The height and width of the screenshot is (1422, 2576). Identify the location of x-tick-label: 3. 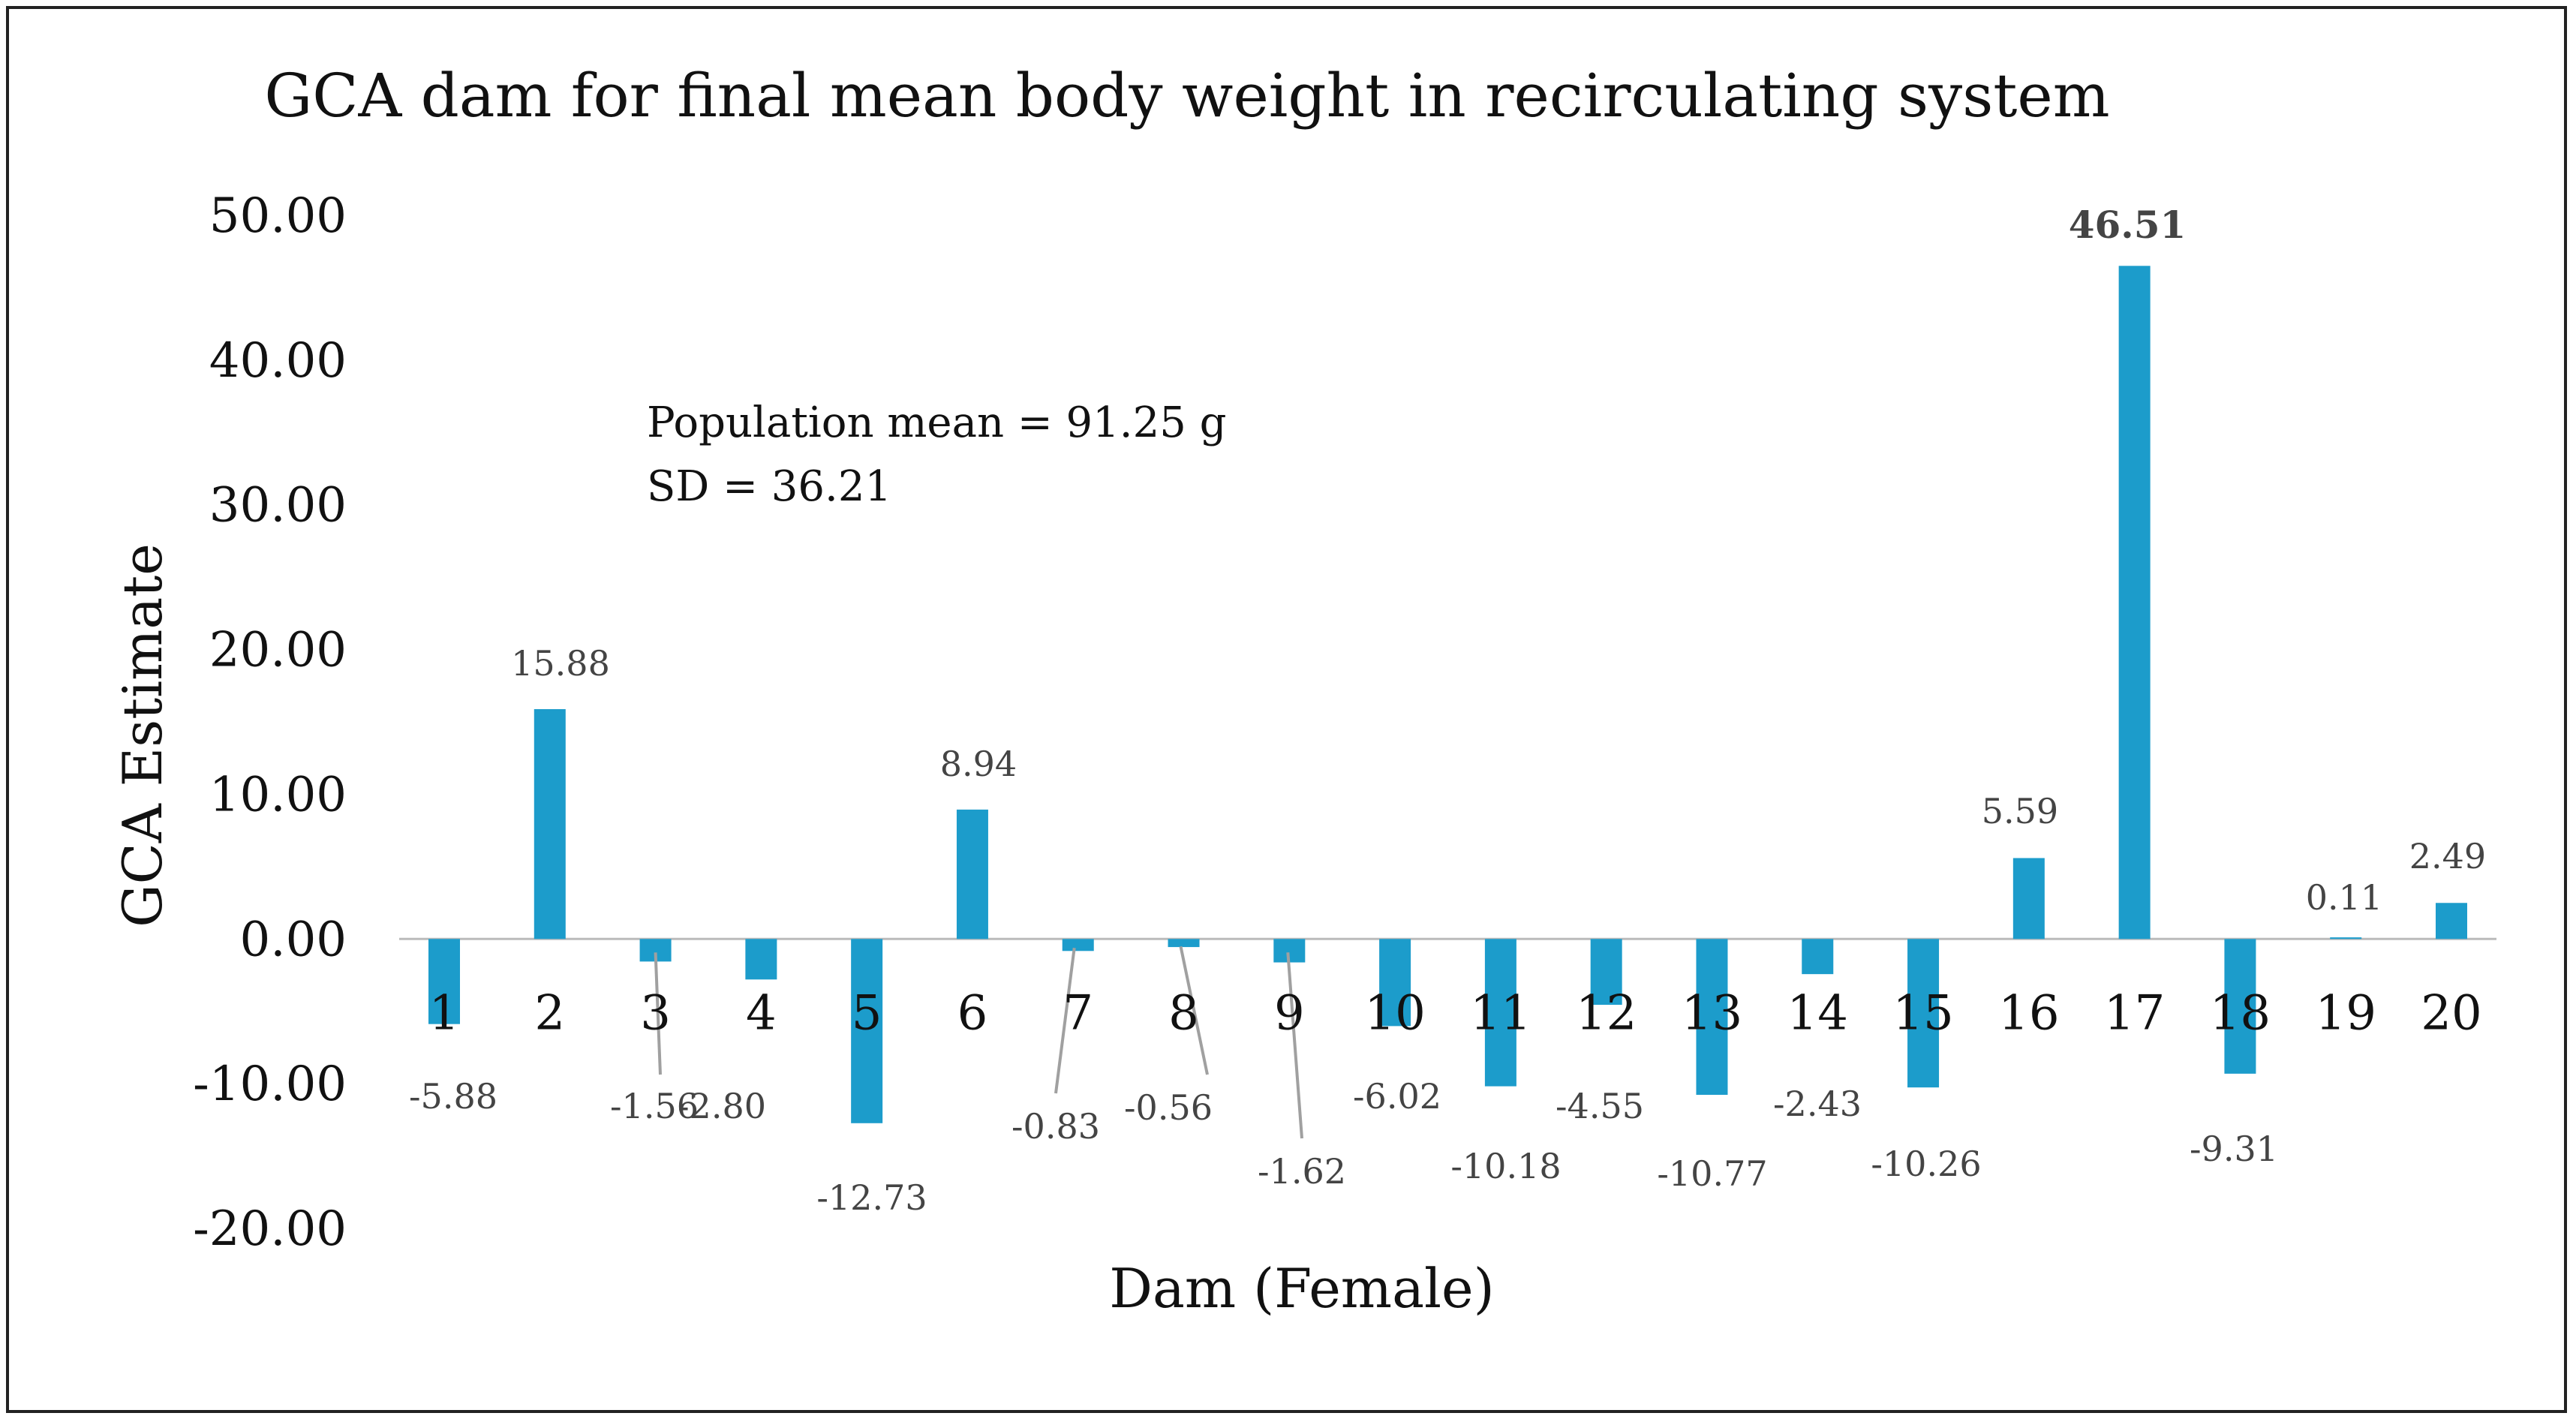
(655, 1013).